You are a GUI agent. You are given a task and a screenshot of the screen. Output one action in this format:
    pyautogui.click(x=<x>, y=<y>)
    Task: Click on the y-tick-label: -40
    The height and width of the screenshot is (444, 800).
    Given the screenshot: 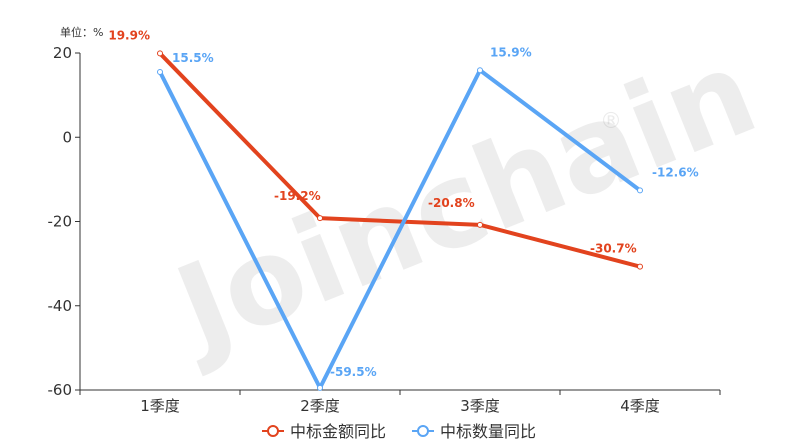 What is the action you would take?
    pyautogui.click(x=60, y=306)
    